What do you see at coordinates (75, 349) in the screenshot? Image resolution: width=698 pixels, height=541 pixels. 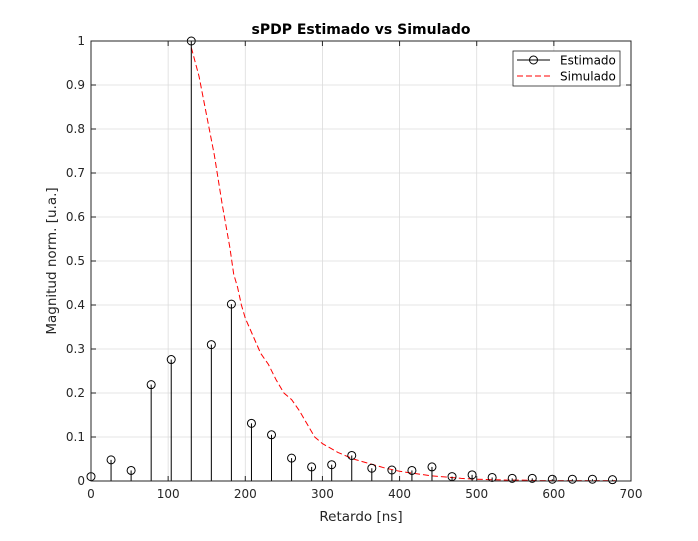 I see `y-tick-label: 0.3` at bounding box center [75, 349].